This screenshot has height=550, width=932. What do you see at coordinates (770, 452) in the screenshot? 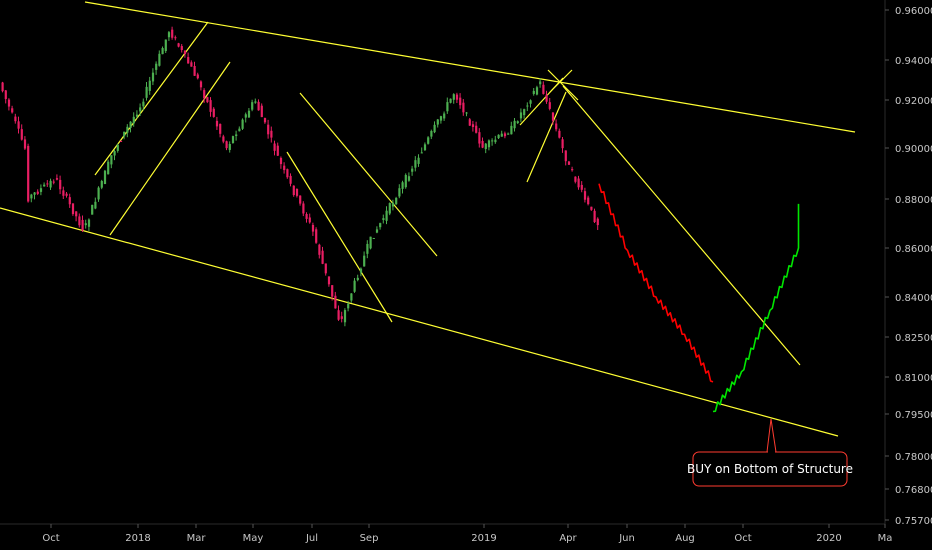
I see `buy-callout: BUY on Bottom of Structure` at bounding box center [770, 452].